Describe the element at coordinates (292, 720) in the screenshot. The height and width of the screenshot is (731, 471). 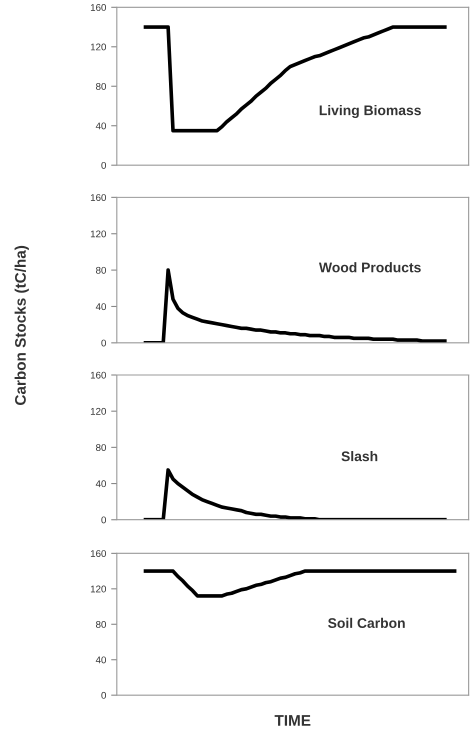
I see `x-axis-title: TIME` at that location.